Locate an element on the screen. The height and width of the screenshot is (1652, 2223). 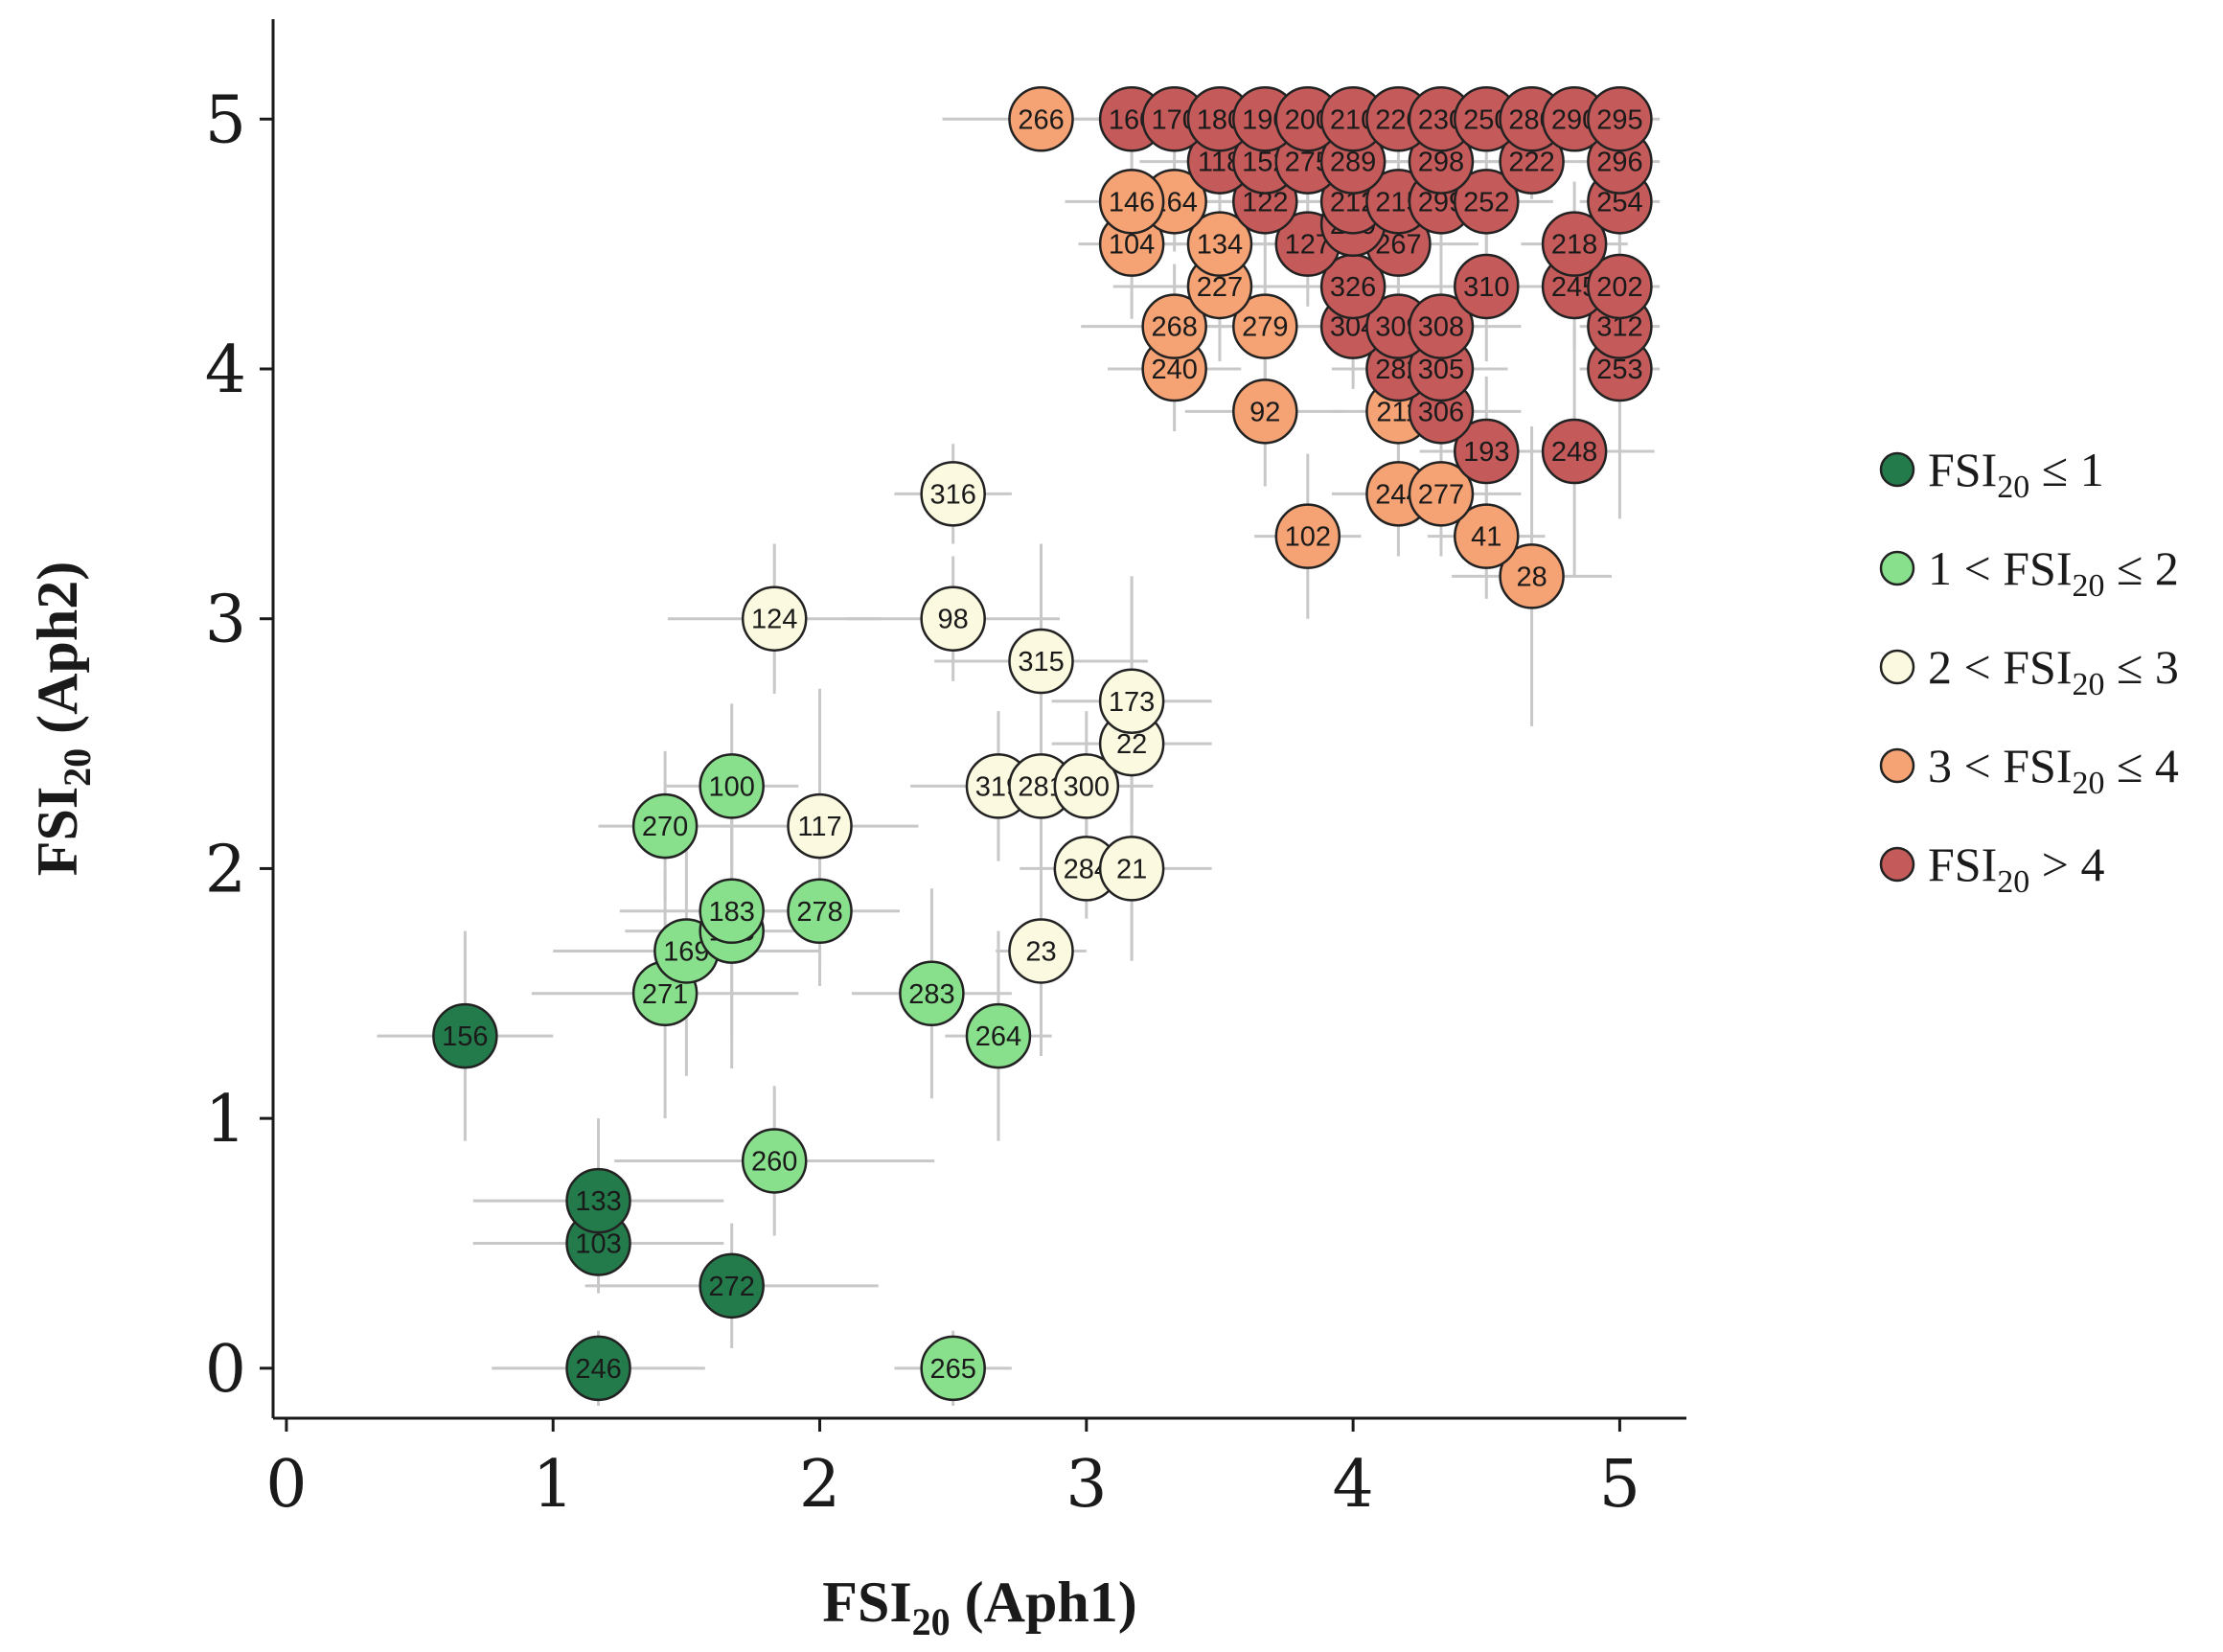
point-label: 296 is located at coordinates (1619, 163).